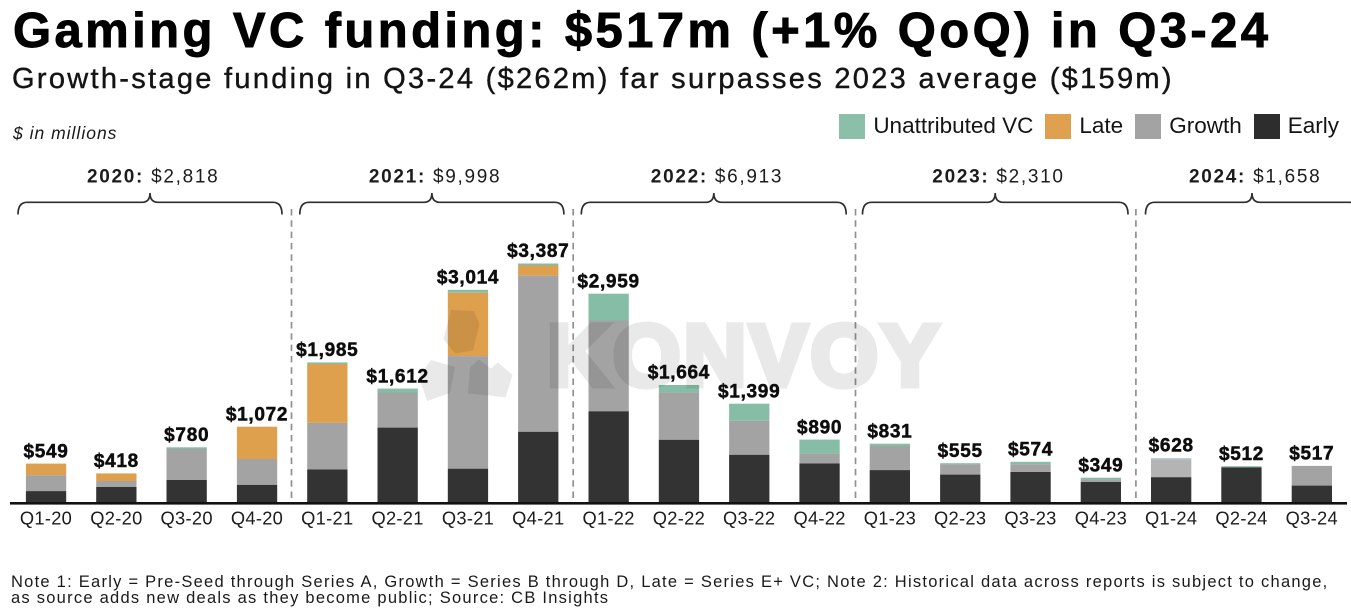 This screenshot has width=1351, height=608. Describe the element at coordinates (960, 451) in the screenshot. I see `svg-text: $555` at that location.